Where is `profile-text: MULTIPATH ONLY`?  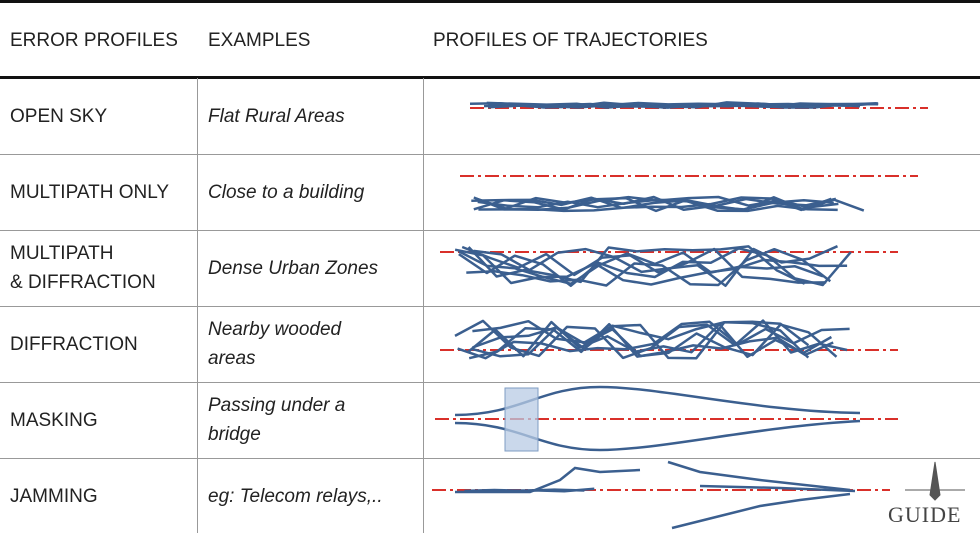
profile-text: MULTIPATH ONLY is located at coordinates (90, 192).